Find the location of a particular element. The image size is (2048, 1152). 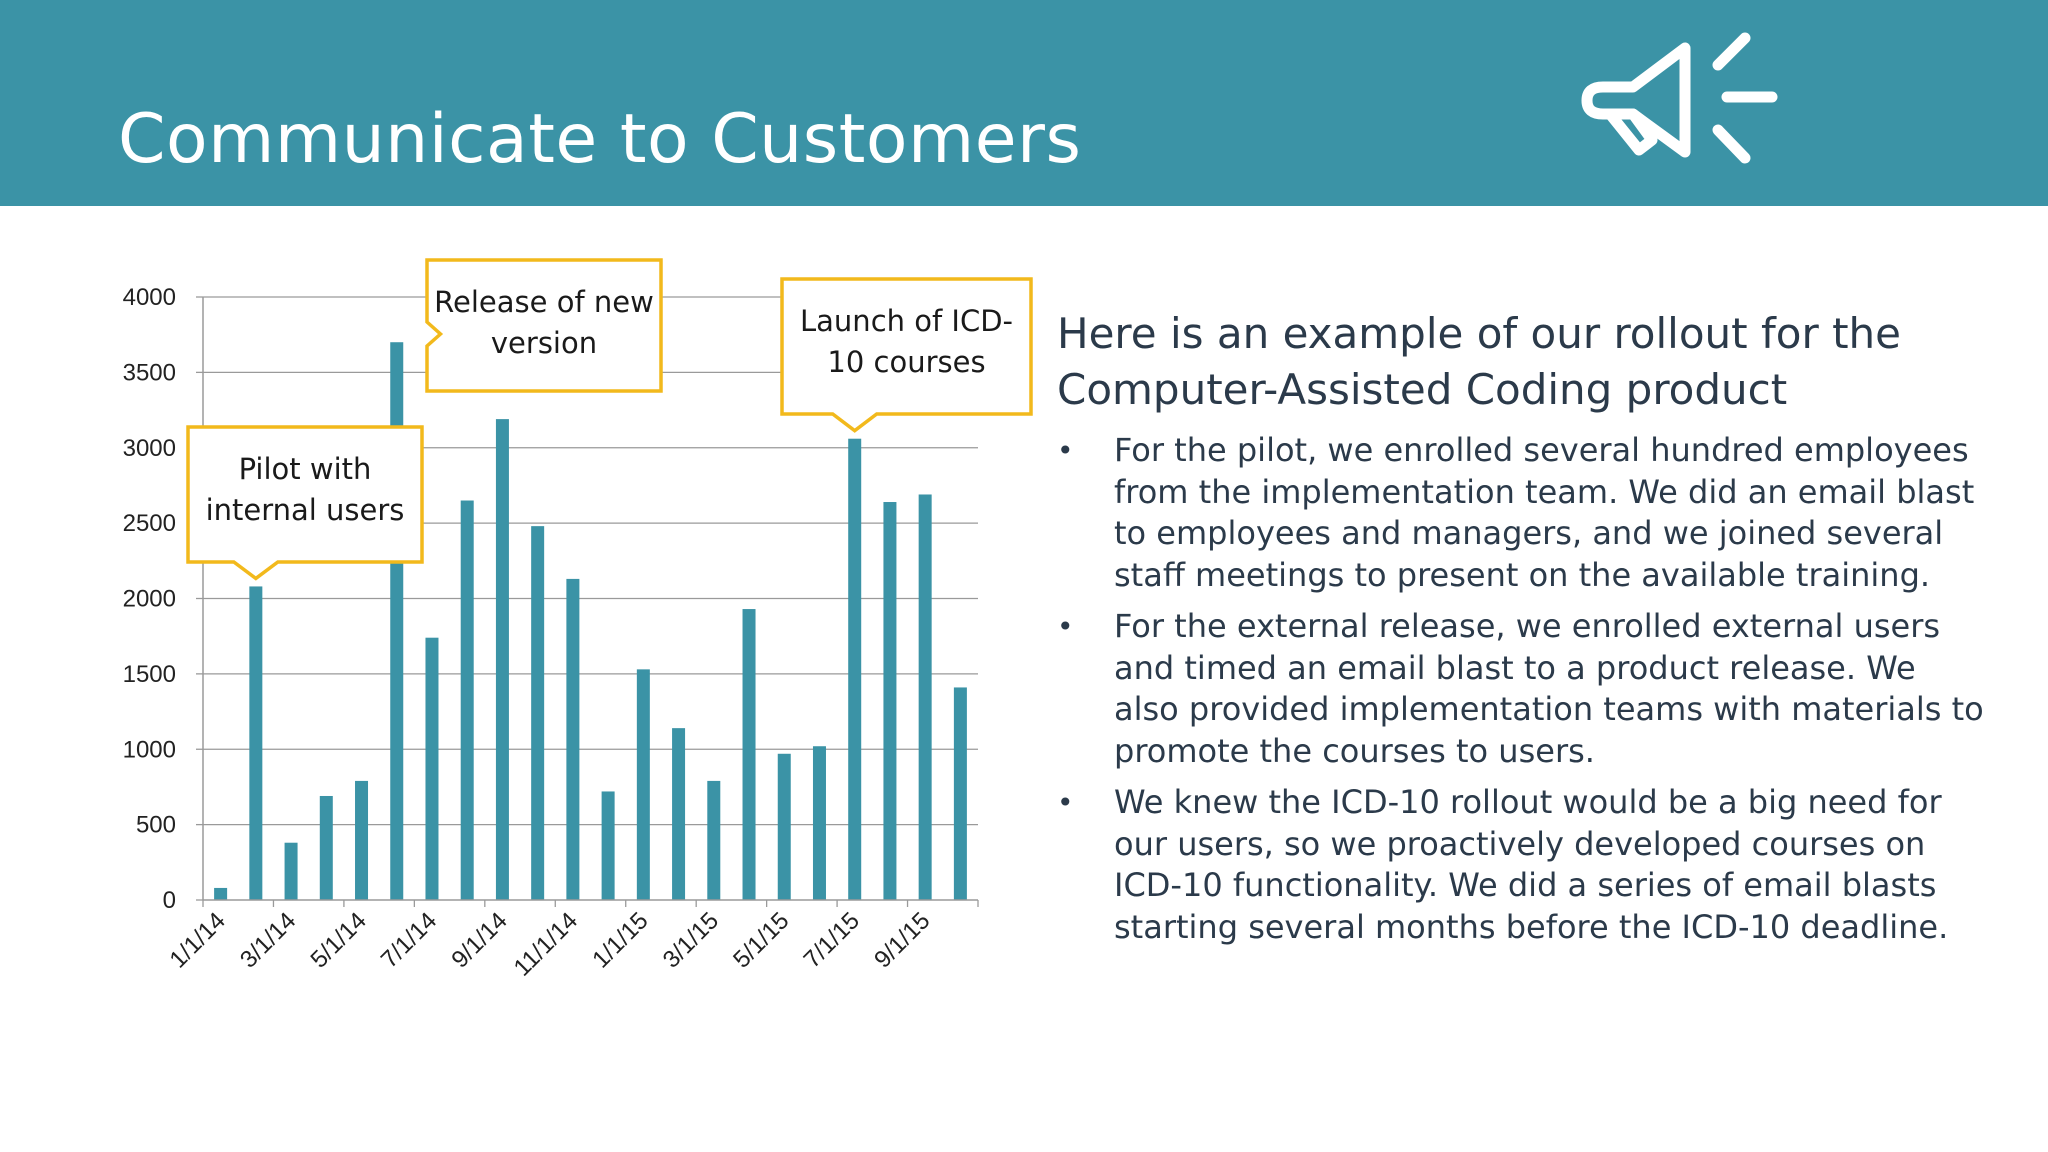

callout-text: version is located at coordinates (544, 343).